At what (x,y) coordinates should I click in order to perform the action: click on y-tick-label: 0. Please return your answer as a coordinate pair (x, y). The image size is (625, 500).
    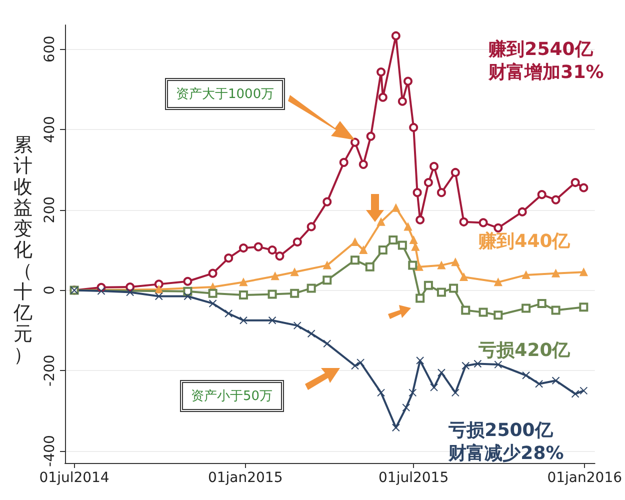
    Looking at the image, I should click on (50, 290).